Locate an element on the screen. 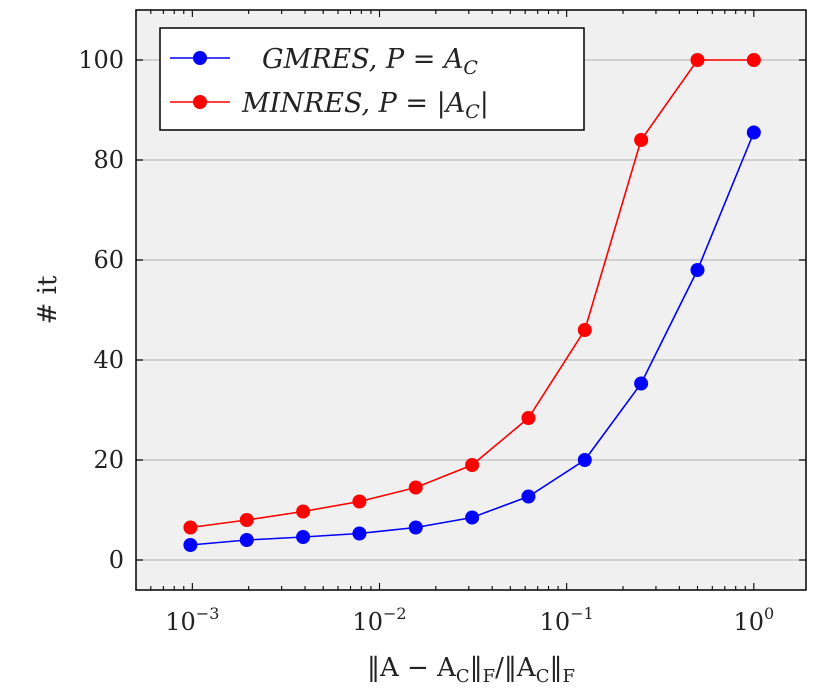 Image resolution: width=820 pixels, height=690 pixels. x-tick-label: 10⁻² is located at coordinates (379, 620).